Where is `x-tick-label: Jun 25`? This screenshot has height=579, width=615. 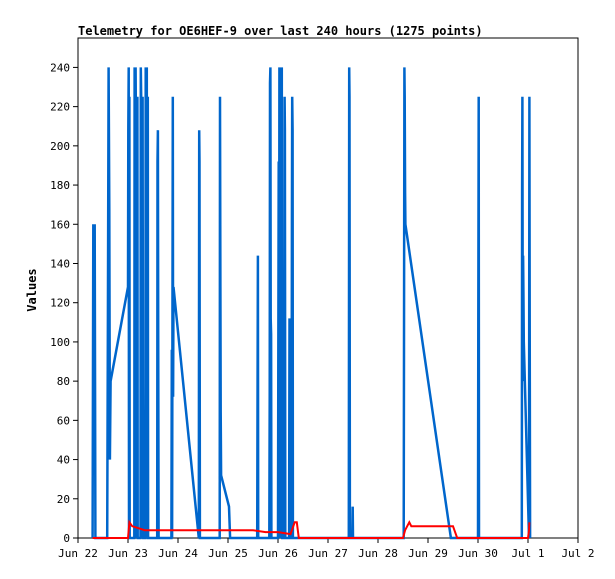
x-tick-label: Jun 25 is located at coordinates (228, 553).